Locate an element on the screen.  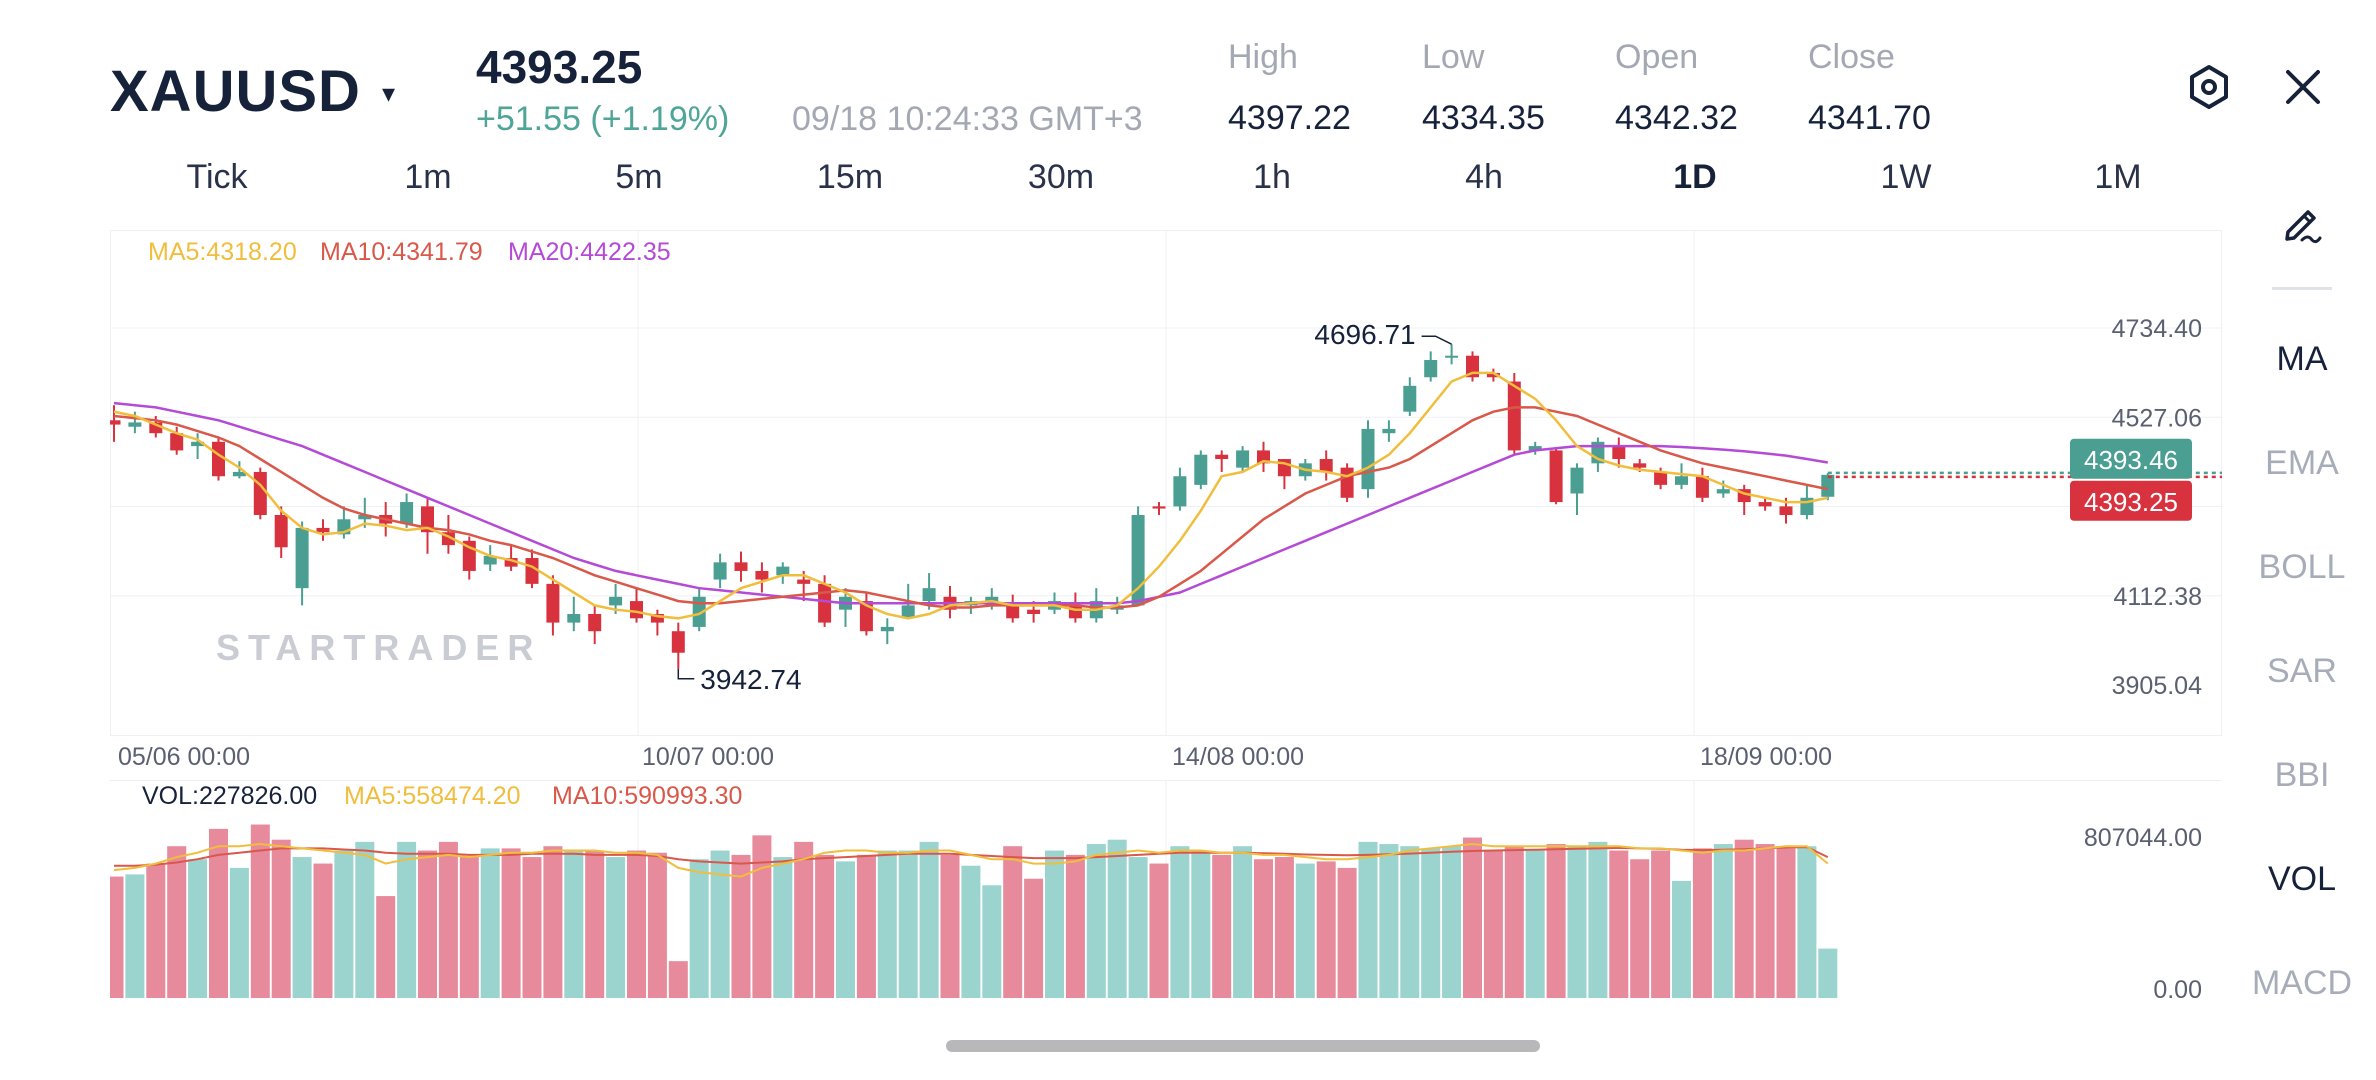
timeframe-tick: Tick is located at coordinates (217, 177).